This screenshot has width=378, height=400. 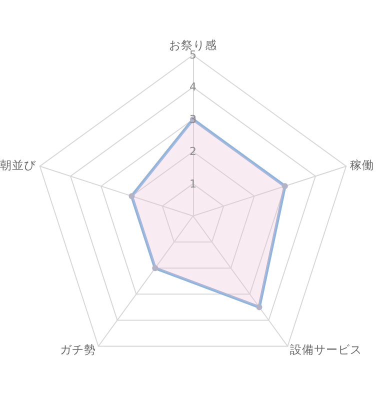 What do you see at coordinates (193, 151) in the screenshot?
I see `y-tick-label: 2` at bounding box center [193, 151].